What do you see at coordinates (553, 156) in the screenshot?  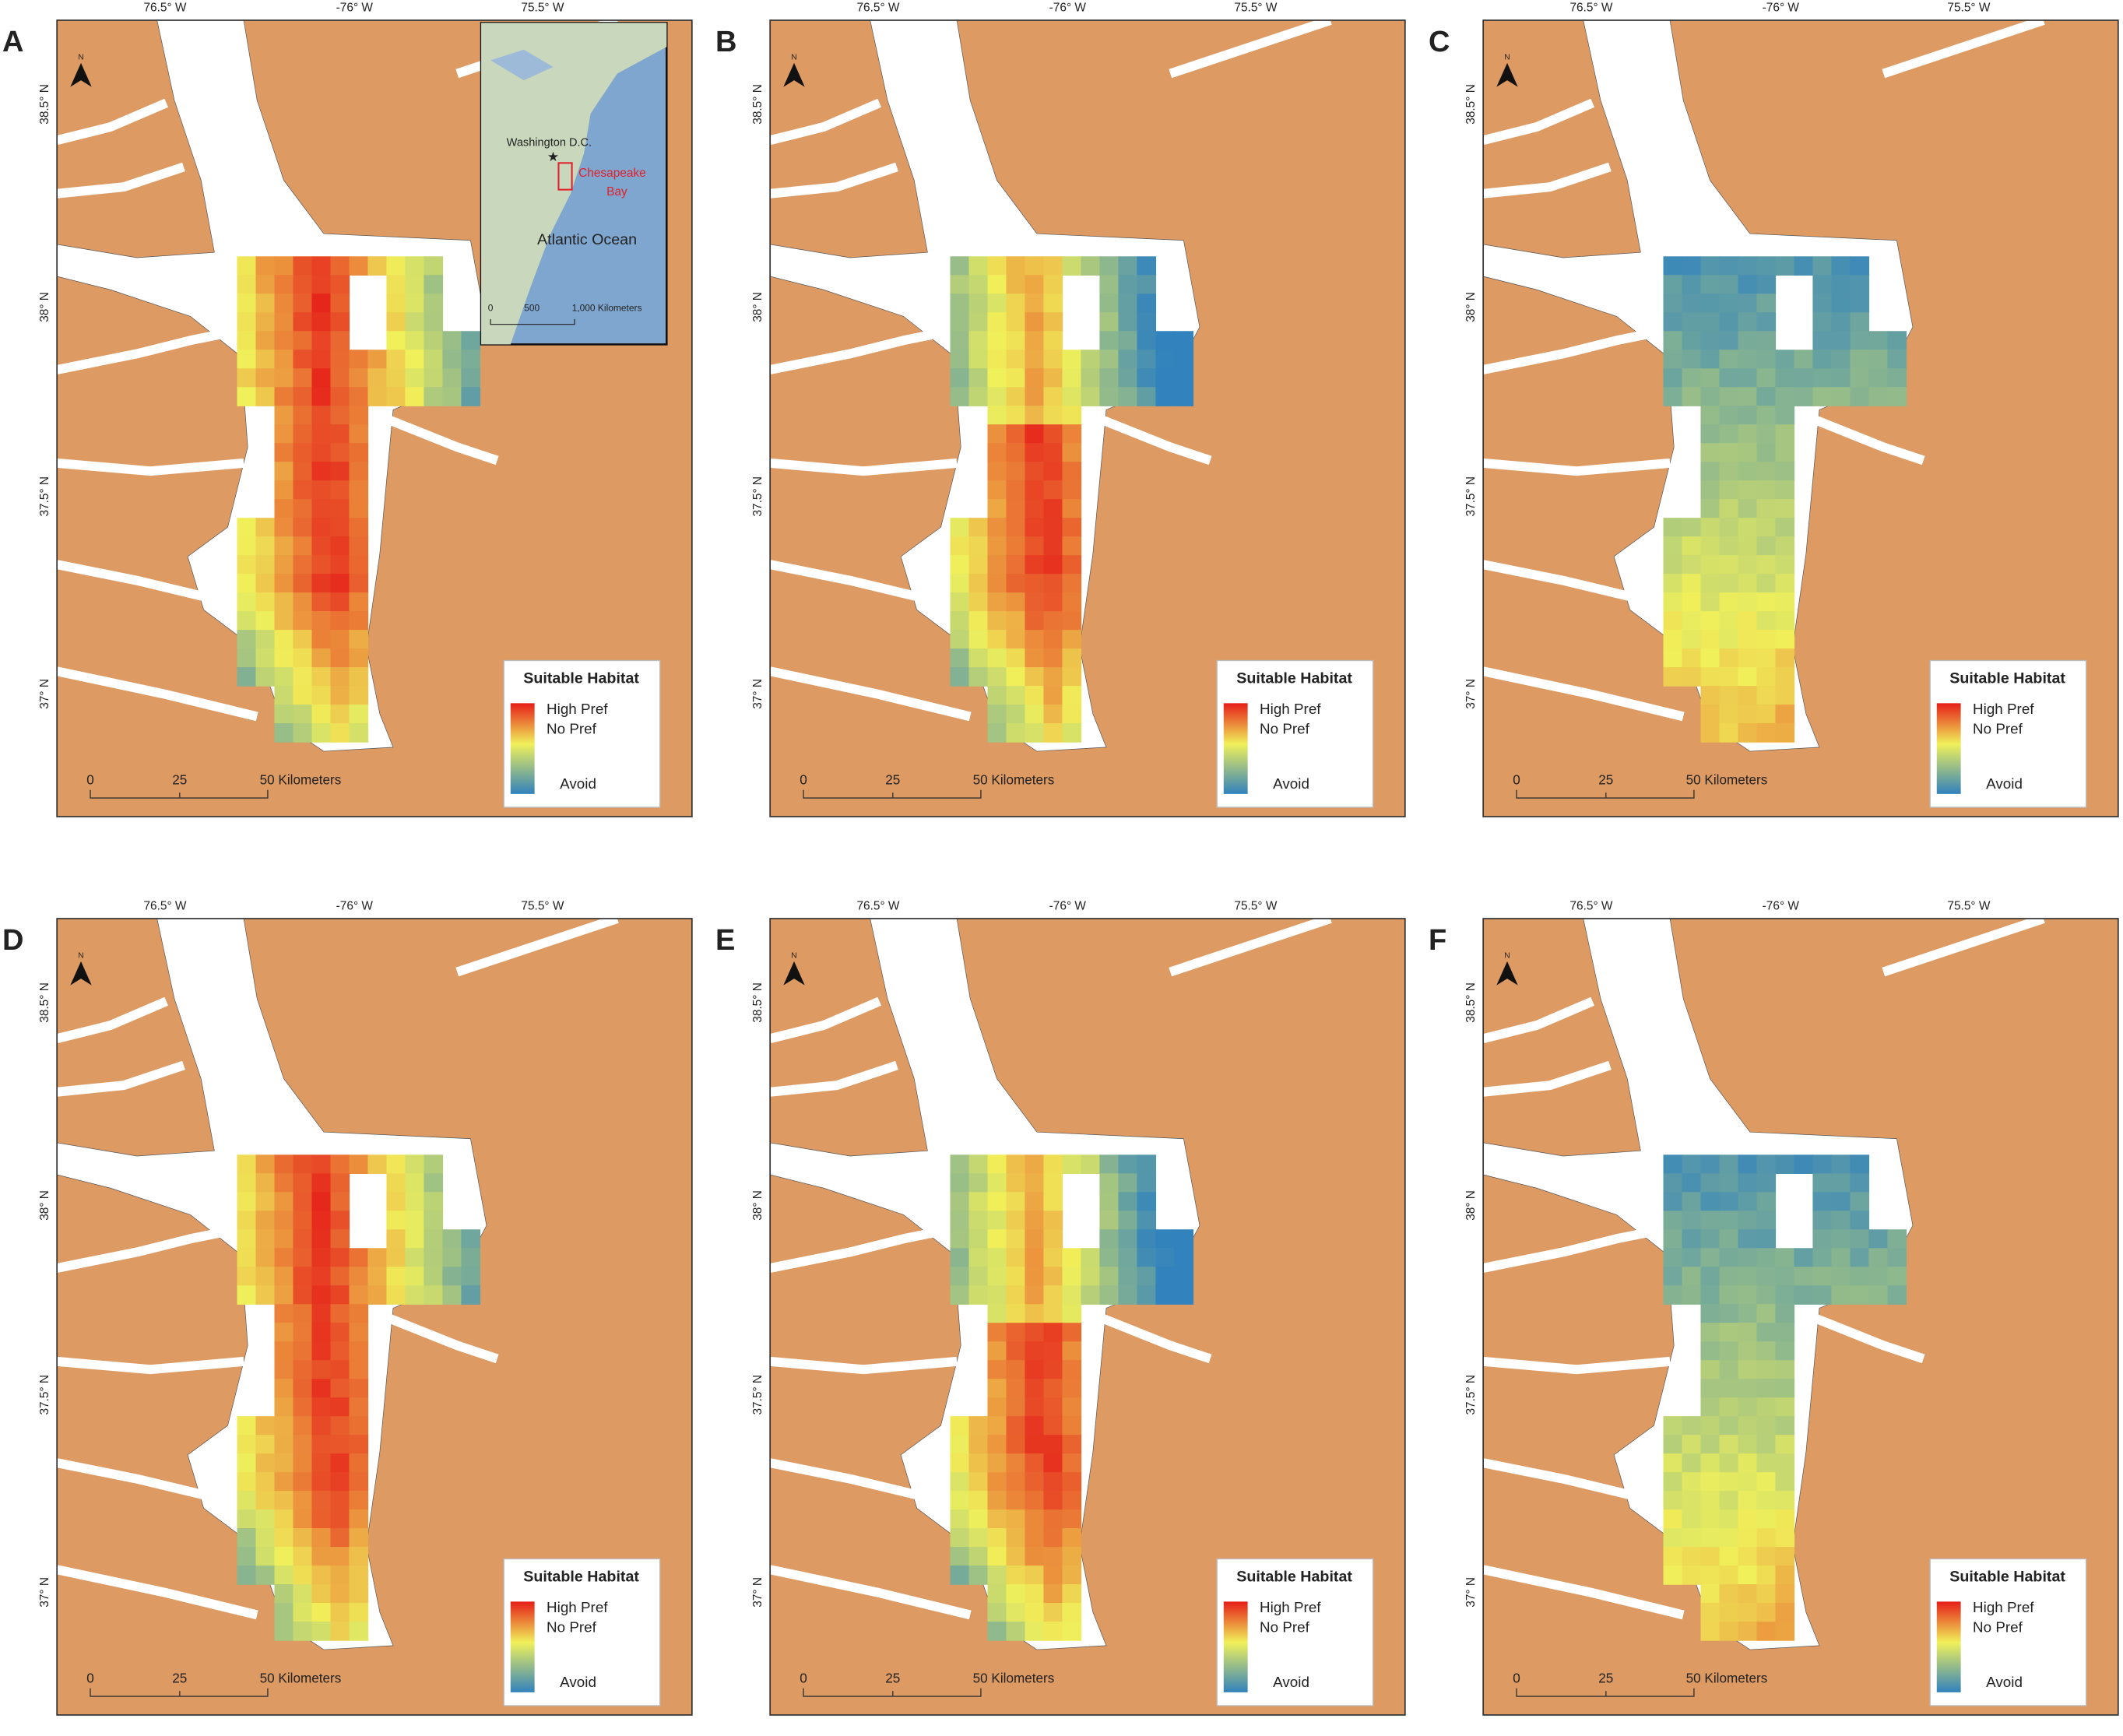 I see `inset-star: ★` at bounding box center [553, 156].